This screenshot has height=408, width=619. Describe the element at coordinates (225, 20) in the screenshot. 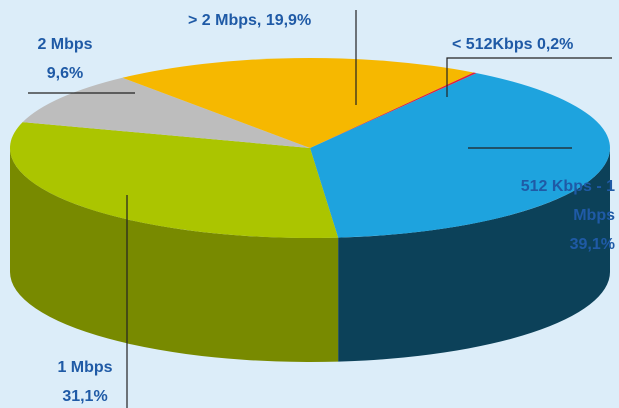

I see `category: > 2 Mbps,` at that location.